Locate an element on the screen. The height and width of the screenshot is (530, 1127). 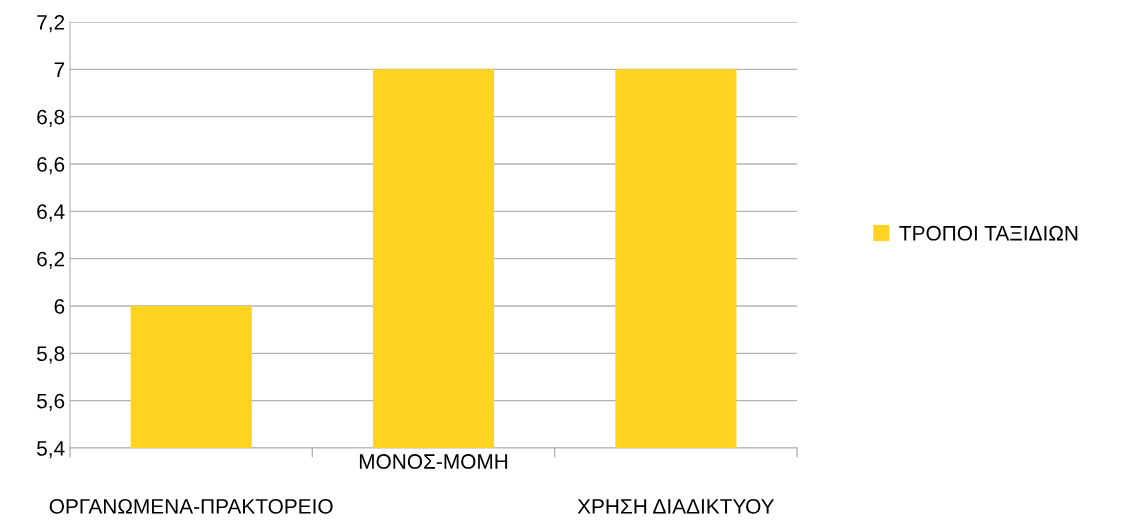
y-tick-label: 6 is located at coordinates (59, 306).